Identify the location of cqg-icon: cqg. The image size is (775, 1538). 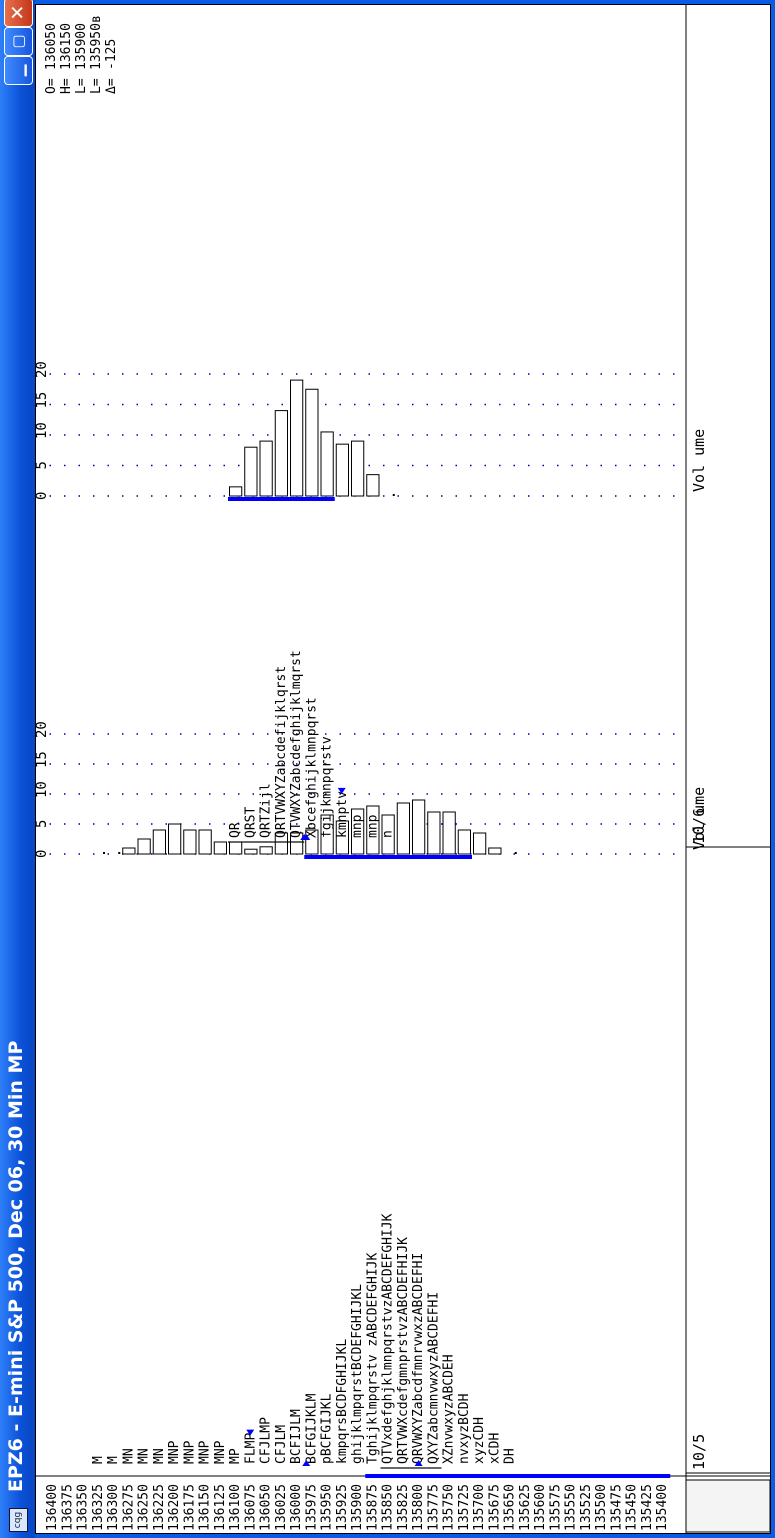
(18, 1520).